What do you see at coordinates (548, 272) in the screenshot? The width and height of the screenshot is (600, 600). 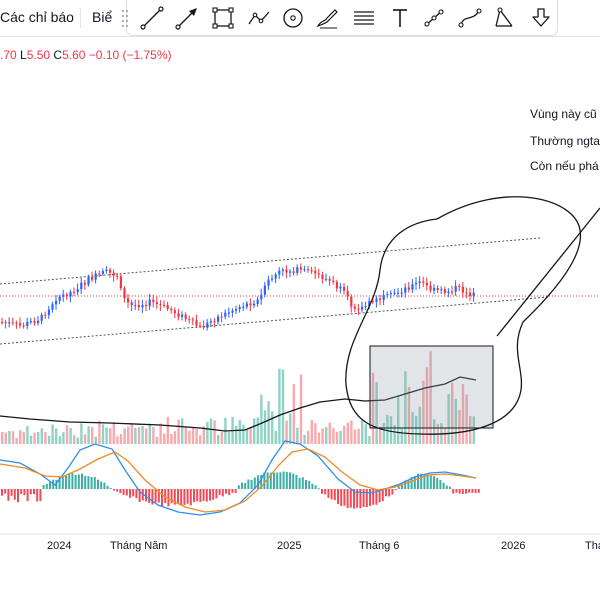 I see `pointer-line` at bounding box center [548, 272].